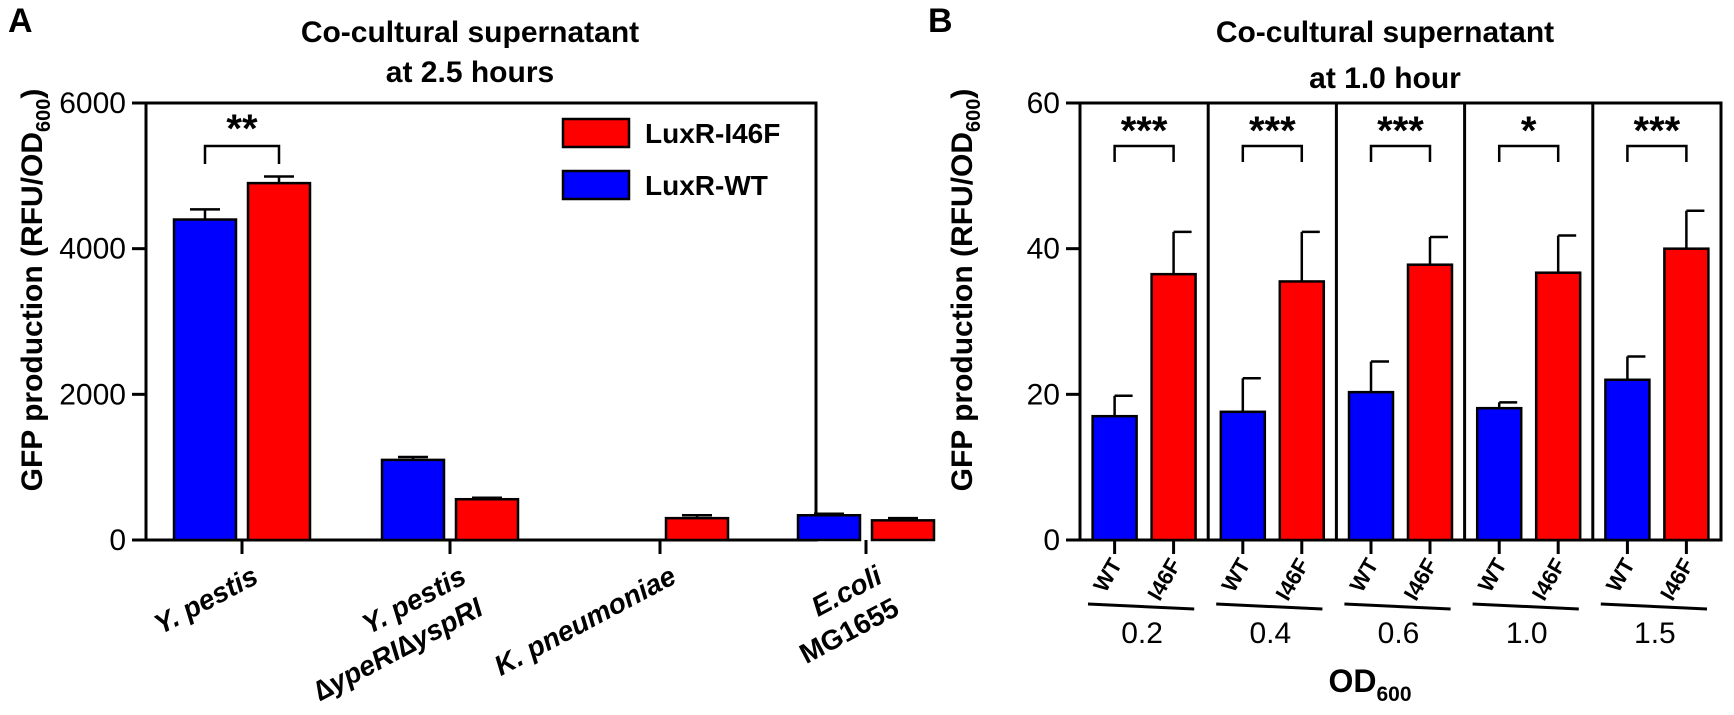 The width and height of the screenshot is (1734, 715). What do you see at coordinates (1043, 394) in the screenshot?
I see `panel-b-ytick-label: 20` at bounding box center [1043, 394].